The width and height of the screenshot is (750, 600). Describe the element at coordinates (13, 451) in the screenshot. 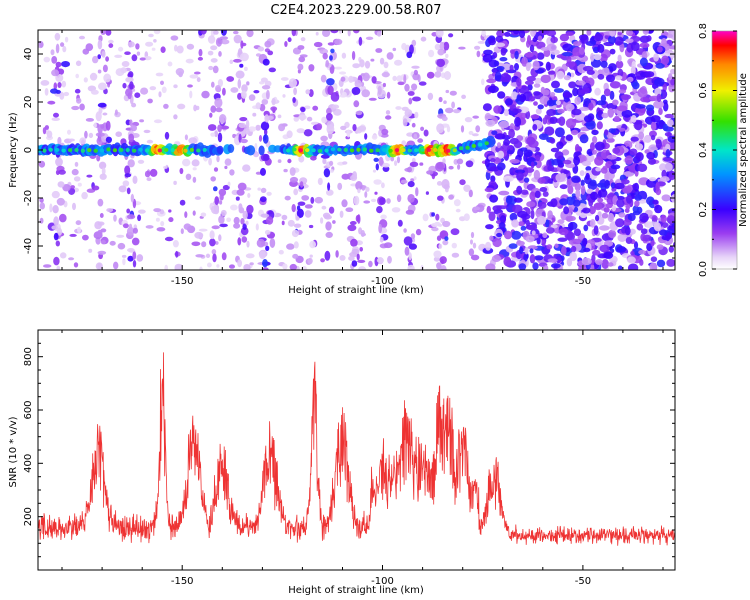

I see `snr-y-axis-label: SNR (10 * v/v)` at that location.